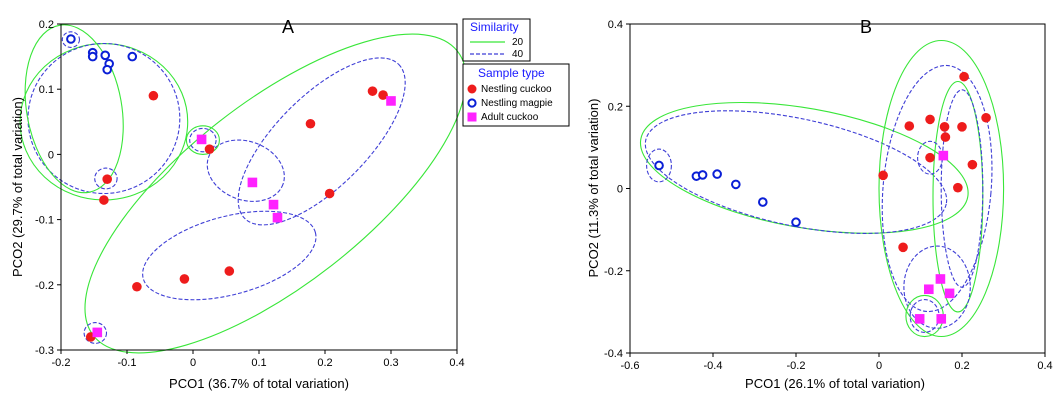 This screenshot has width=1057, height=394. Describe the element at coordinates (44, 221) in the screenshot. I see `panel-a-y-tick-label: -0.1` at that location.